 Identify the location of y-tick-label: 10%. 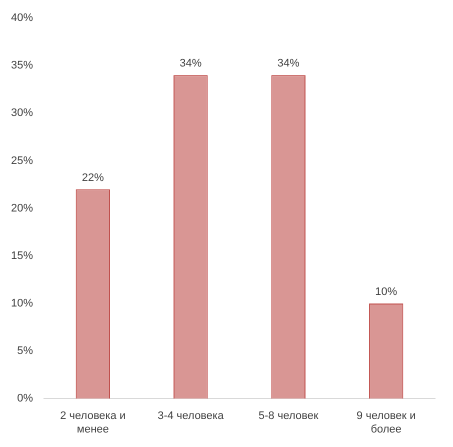
(22, 303).